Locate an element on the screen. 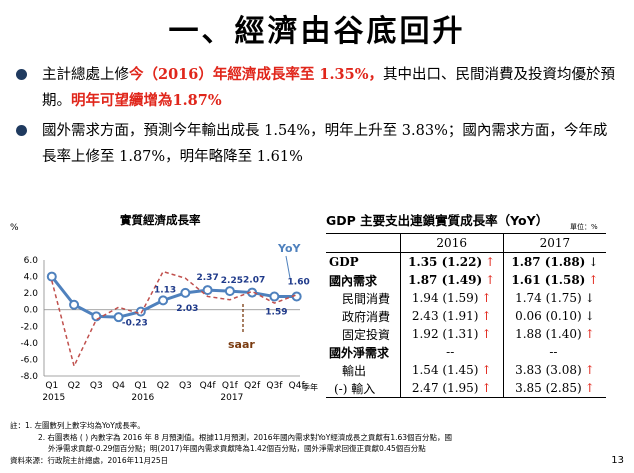  table-unit: 單位：% is located at coordinates (584, 227).